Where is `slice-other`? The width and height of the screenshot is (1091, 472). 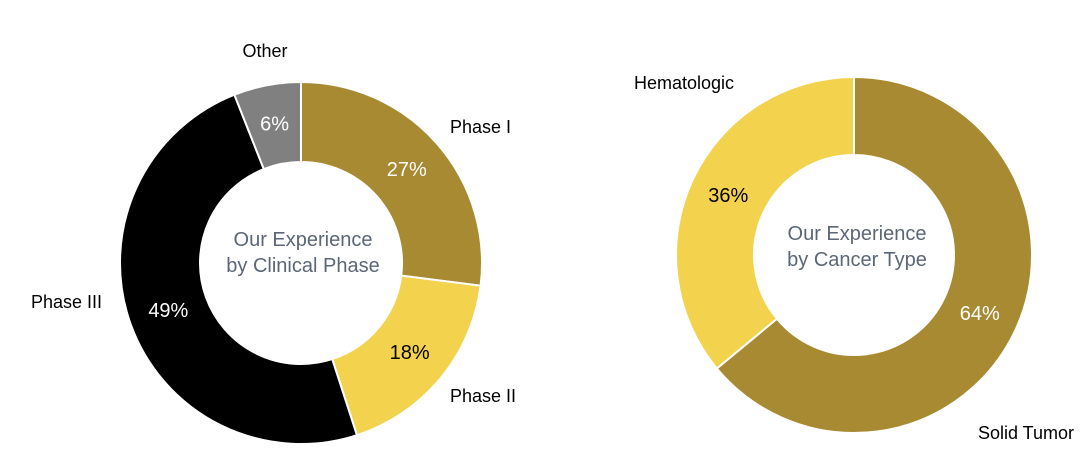 slice-other is located at coordinates (267, 125).